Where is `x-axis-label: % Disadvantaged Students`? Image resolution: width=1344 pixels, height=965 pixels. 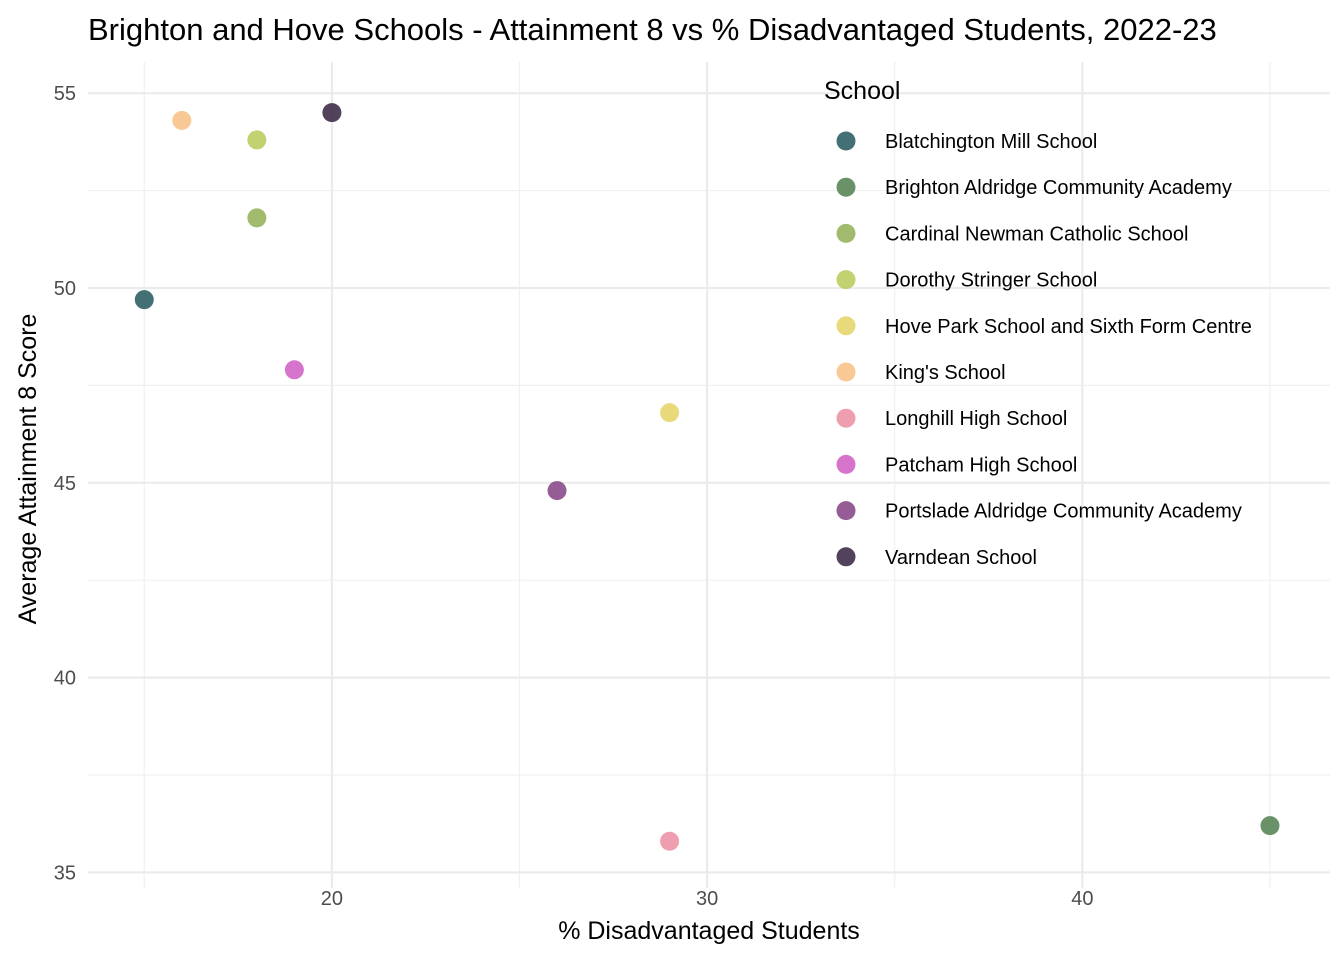
x-axis-label: % Disadvantaged Students is located at coordinates (709, 931).